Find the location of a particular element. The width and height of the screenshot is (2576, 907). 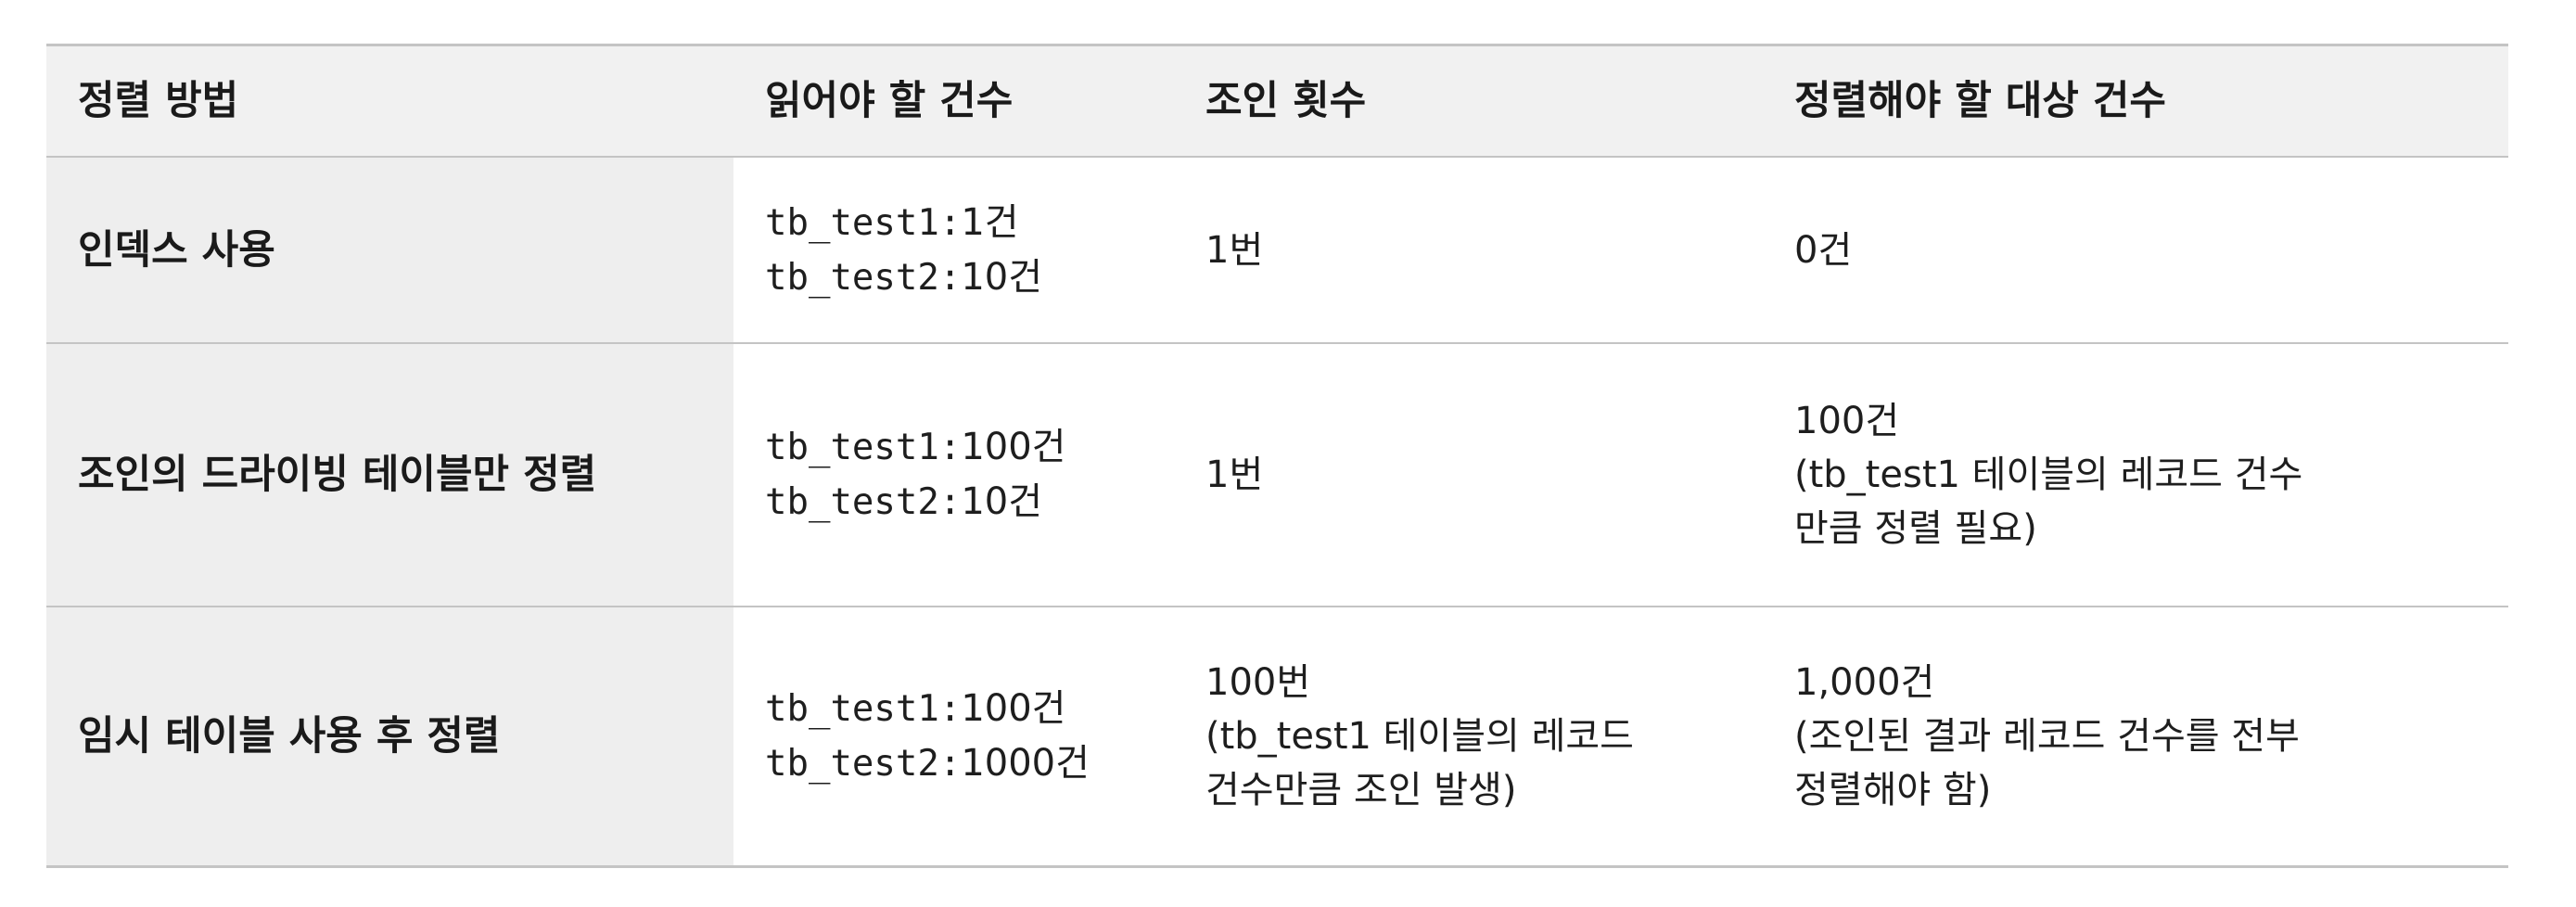

table-header-row is located at coordinates (1277, 101).